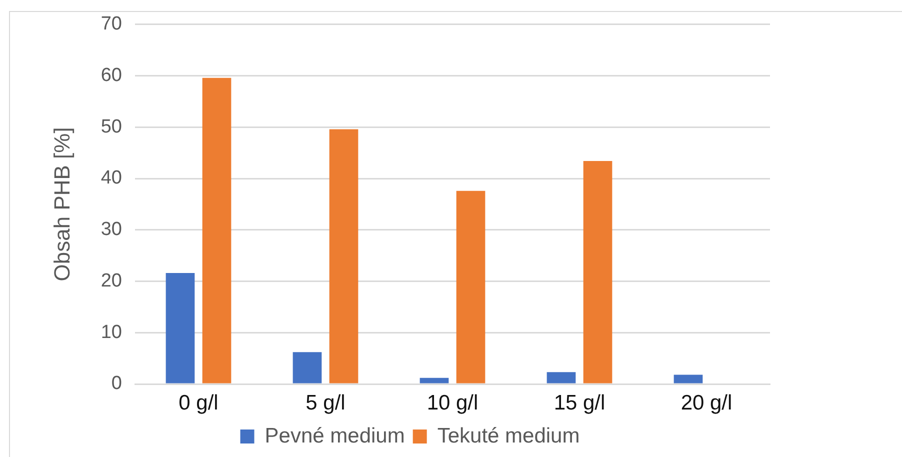 This screenshot has height=457, width=902. Describe the element at coordinates (452, 402) in the screenshot. I see `x-tick-label: 10 g/l` at that location.